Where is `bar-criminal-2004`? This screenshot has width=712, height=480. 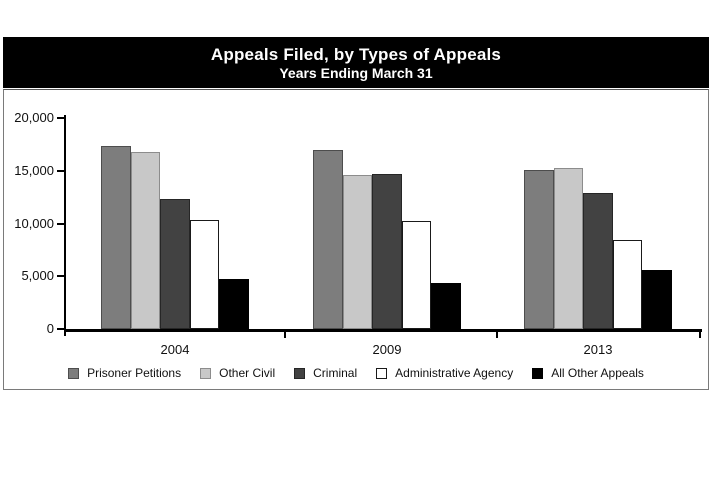 bar-criminal-2004 is located at coordinates (175, 264).